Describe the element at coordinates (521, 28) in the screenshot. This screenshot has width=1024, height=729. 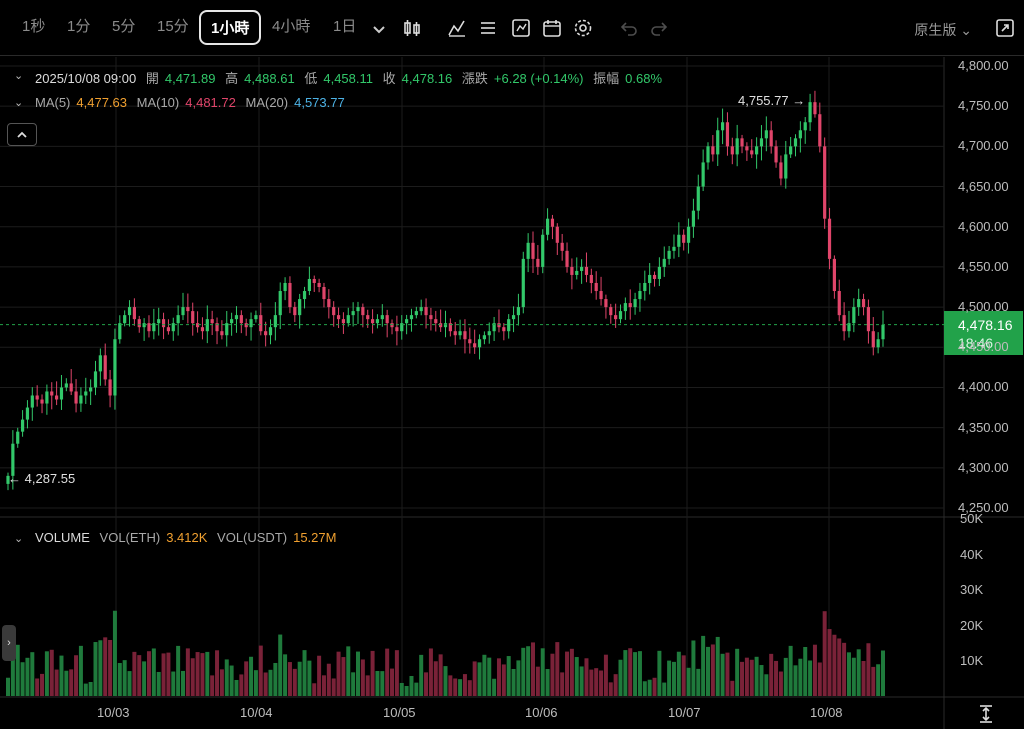
I see `chart-template-icon` at that location.